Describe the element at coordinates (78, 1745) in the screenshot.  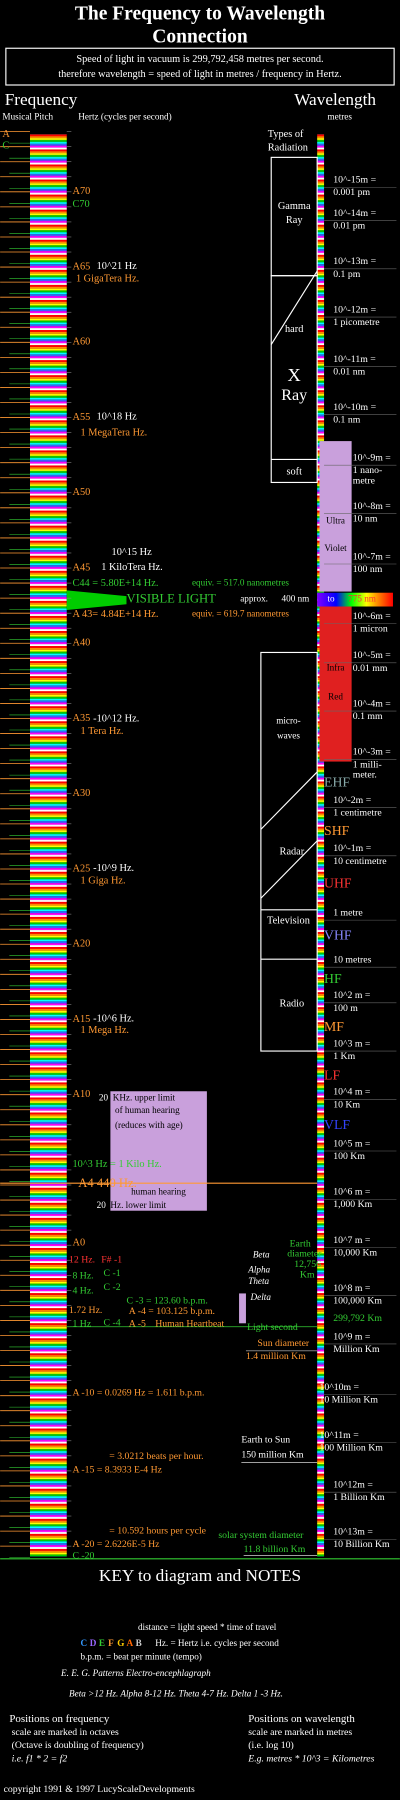
I see `key-text: (Octave is doubling of frequency)` at that location.